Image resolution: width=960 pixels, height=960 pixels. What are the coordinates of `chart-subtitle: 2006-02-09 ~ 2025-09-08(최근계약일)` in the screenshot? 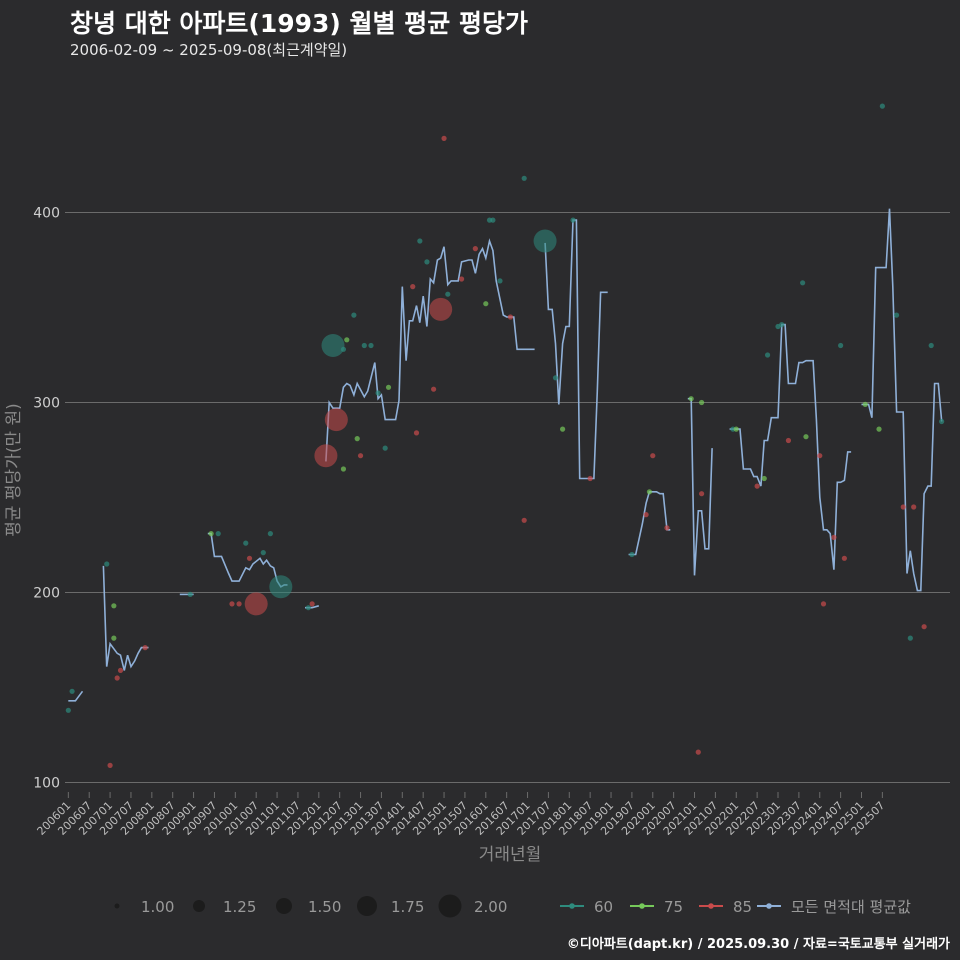 It's located at (209, 50).